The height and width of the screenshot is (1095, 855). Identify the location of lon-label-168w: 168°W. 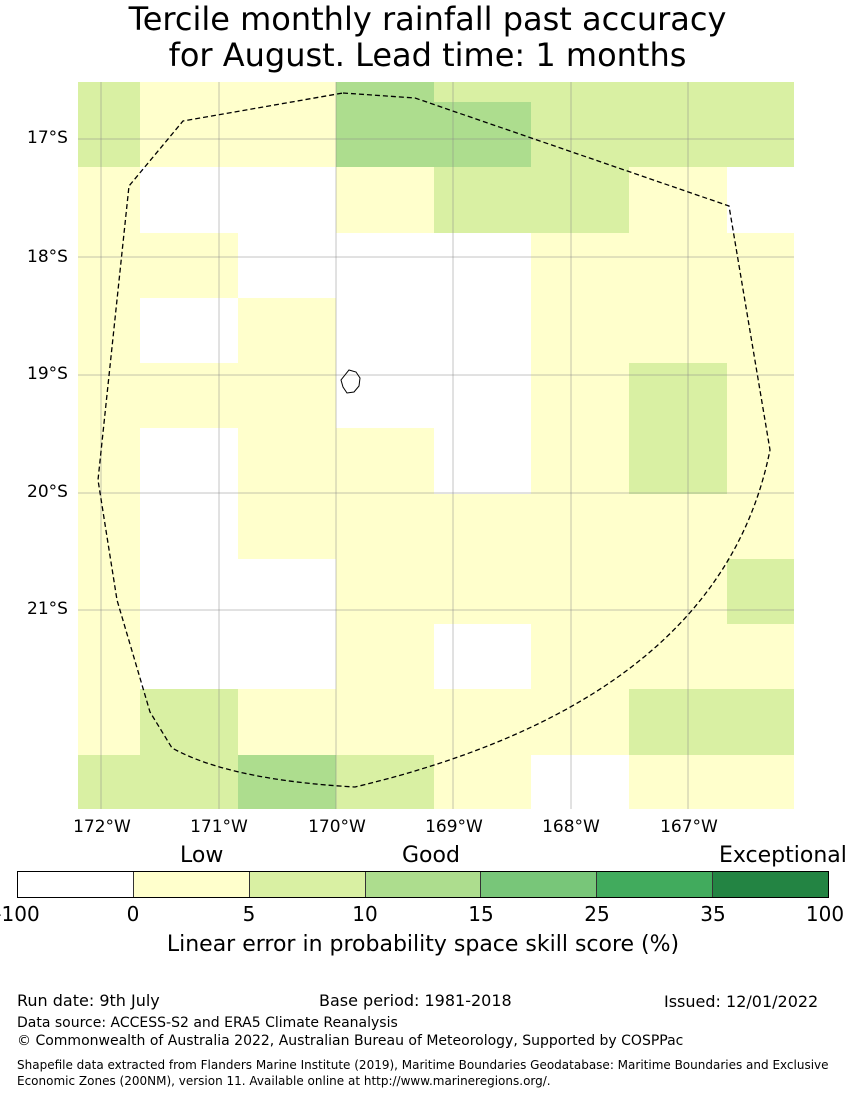
(571, 827).